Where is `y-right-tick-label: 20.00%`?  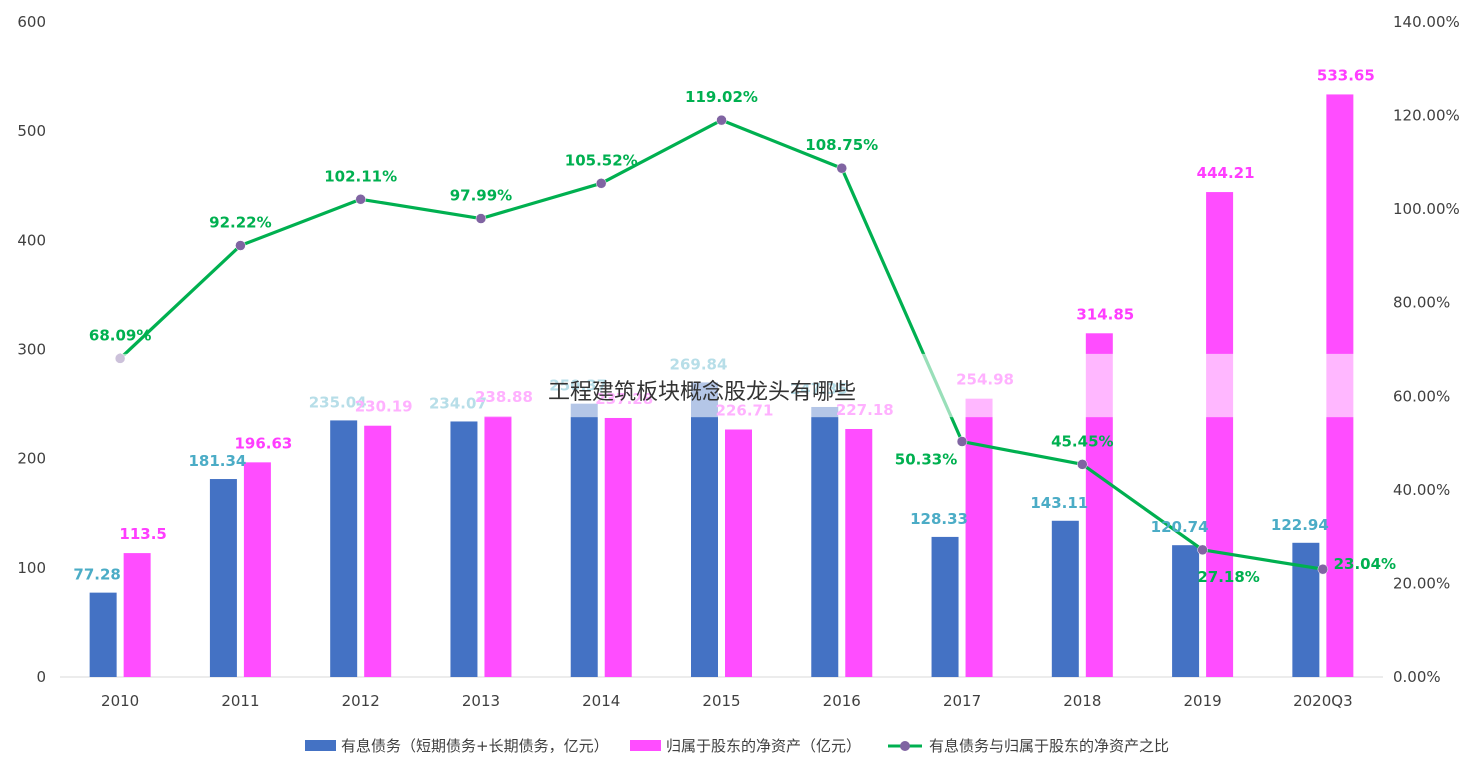 y-right-tick-label: 20.00% is located at coordinates (1421, 583).